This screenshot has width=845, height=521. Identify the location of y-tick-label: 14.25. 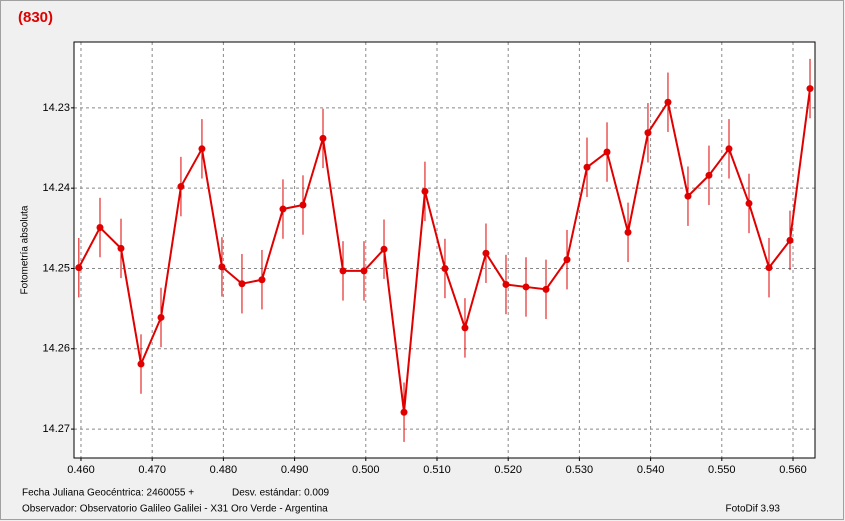
(56, 268).